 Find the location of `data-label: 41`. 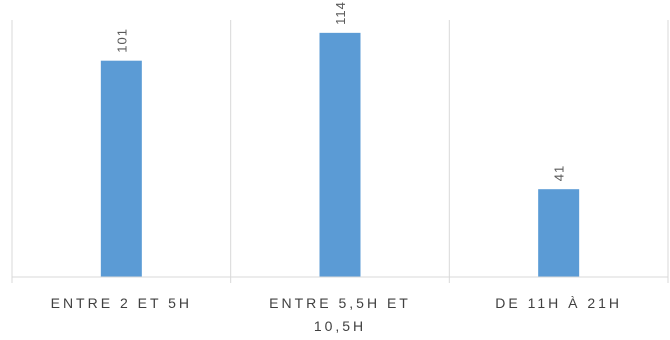

data-label: 41 is located at coordinates (559, 173).